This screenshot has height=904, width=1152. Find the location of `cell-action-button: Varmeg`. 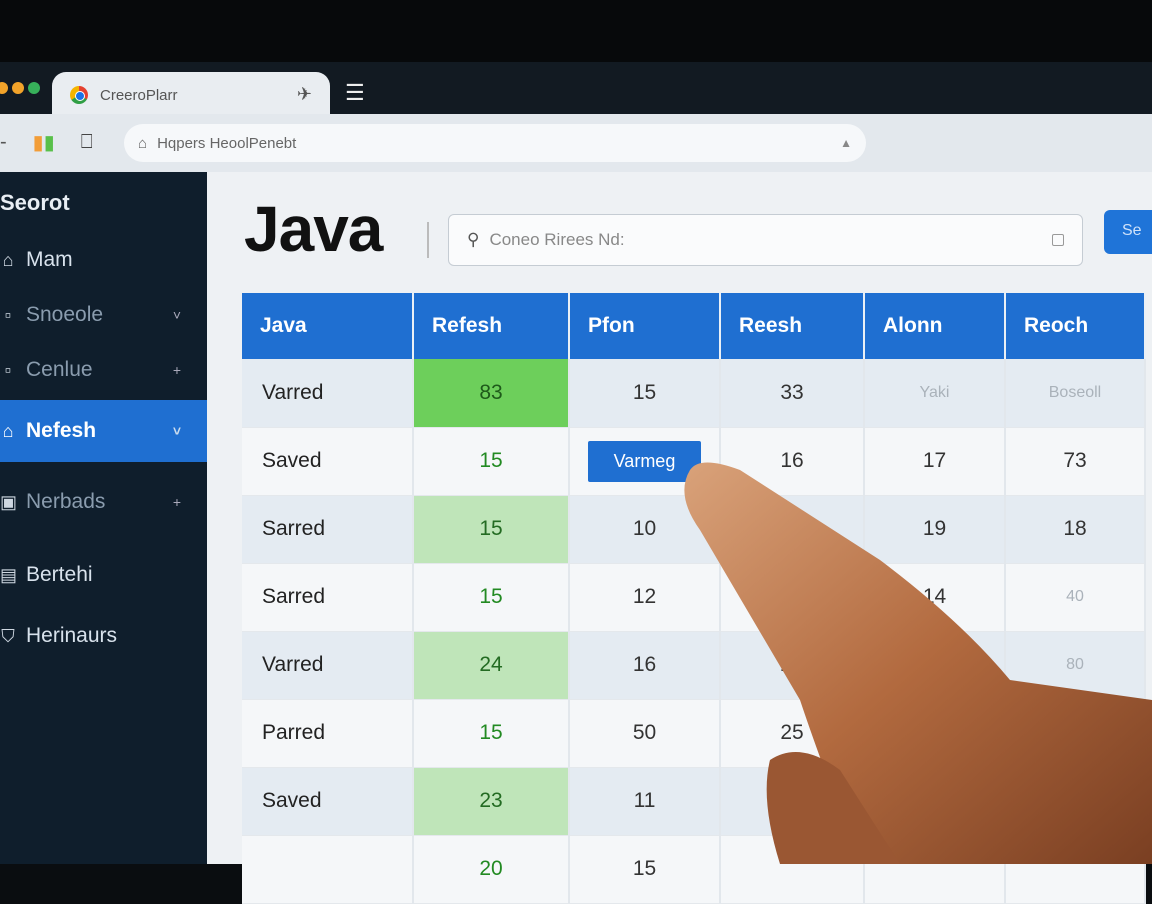

cell-action-button: Varmeg is located at coordinates (644, 461).